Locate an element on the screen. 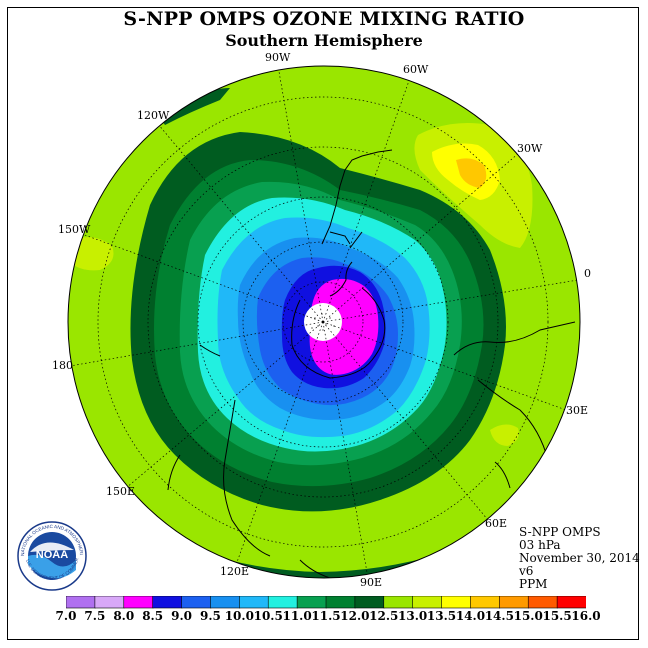 The image size is (648, 648). colorbar-tick-label: 14.0 is located at coordinates (470, 616).